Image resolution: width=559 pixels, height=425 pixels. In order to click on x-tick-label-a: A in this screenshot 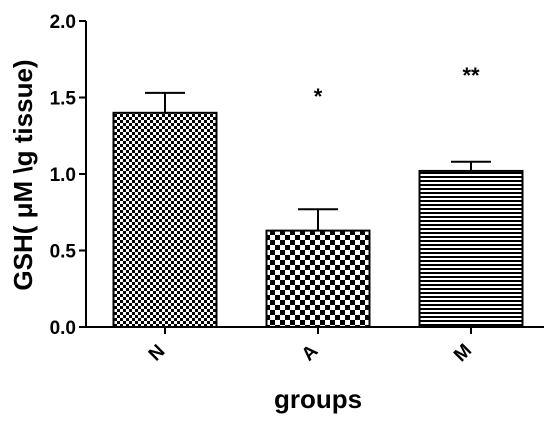, I will do `click(310, 353)`.